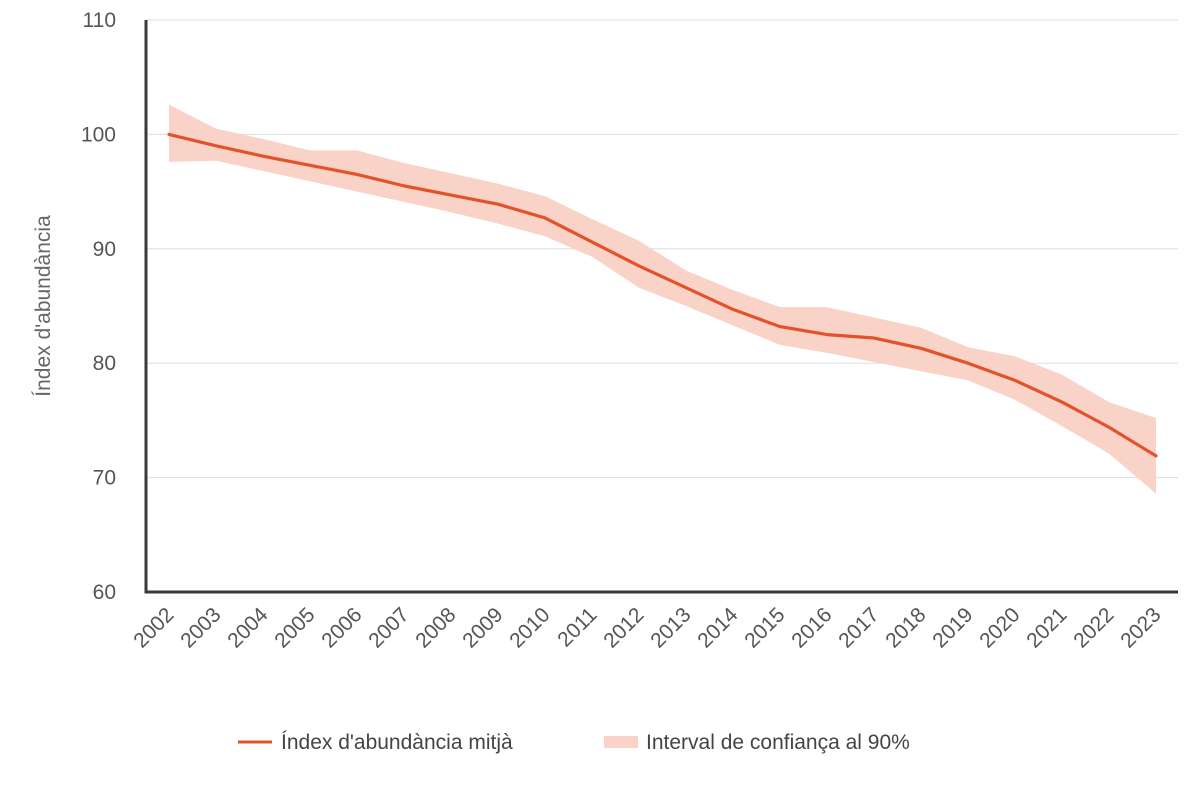  I want to click on x-tick-label: 2007, so click(388, 627).